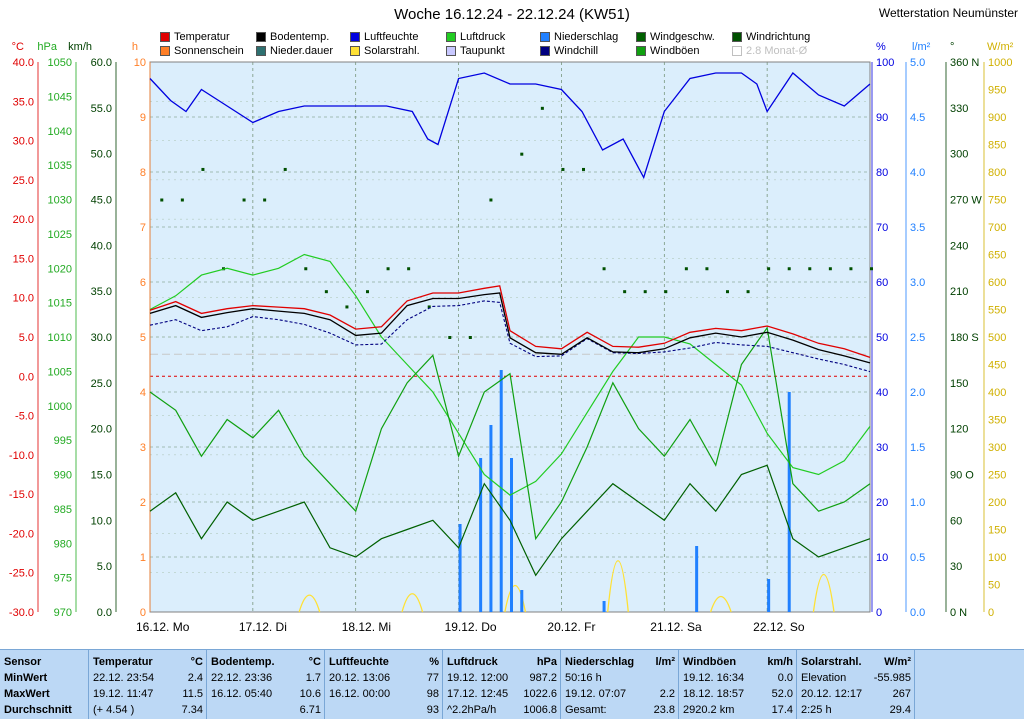 The image size is (1024, 720). Describe the element at coordinates (882, 173) in the screenshot. I see `axis-tick-humidity_pct: 80` at that location.